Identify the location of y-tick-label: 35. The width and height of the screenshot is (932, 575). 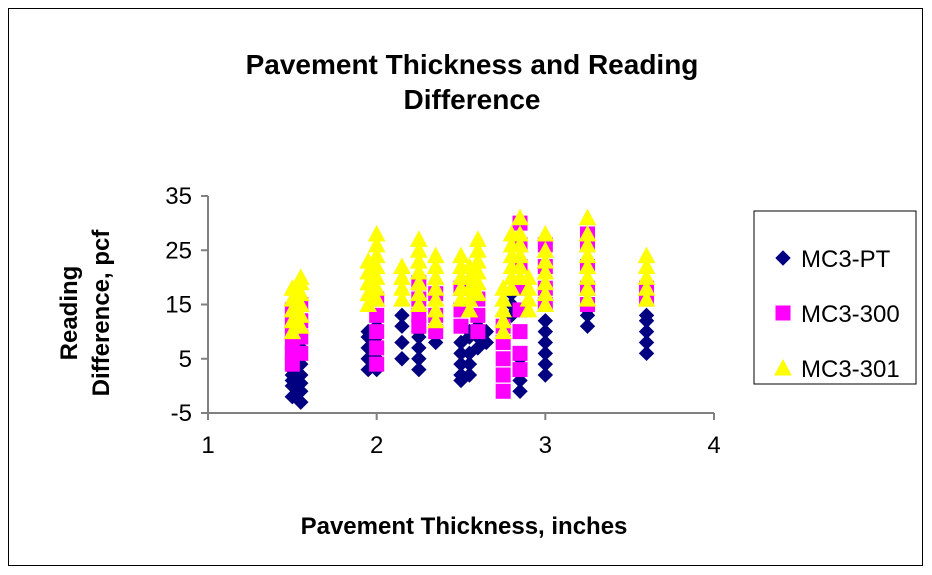
(178, 196).